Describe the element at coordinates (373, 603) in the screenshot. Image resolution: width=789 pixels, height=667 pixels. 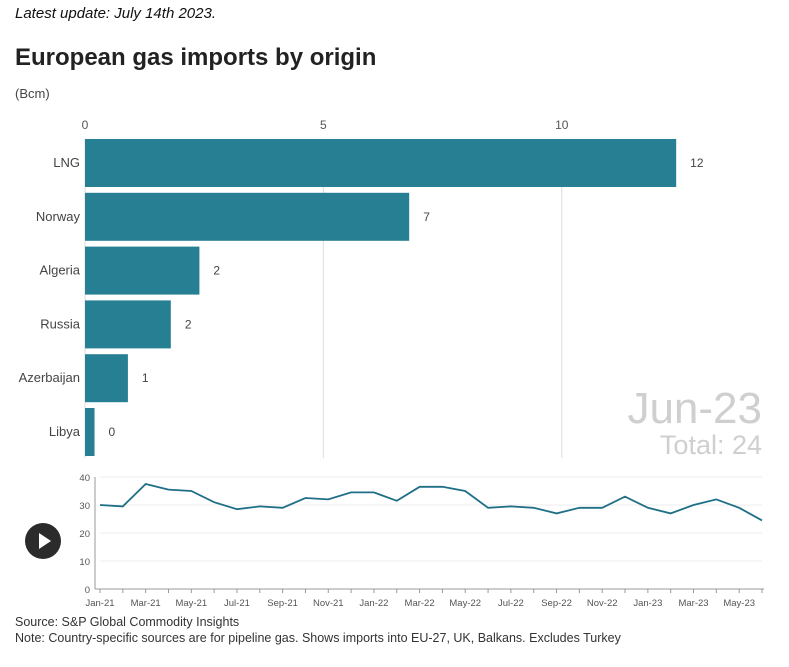
I see `timeline-x-tick-label: Jan-22` at that location.